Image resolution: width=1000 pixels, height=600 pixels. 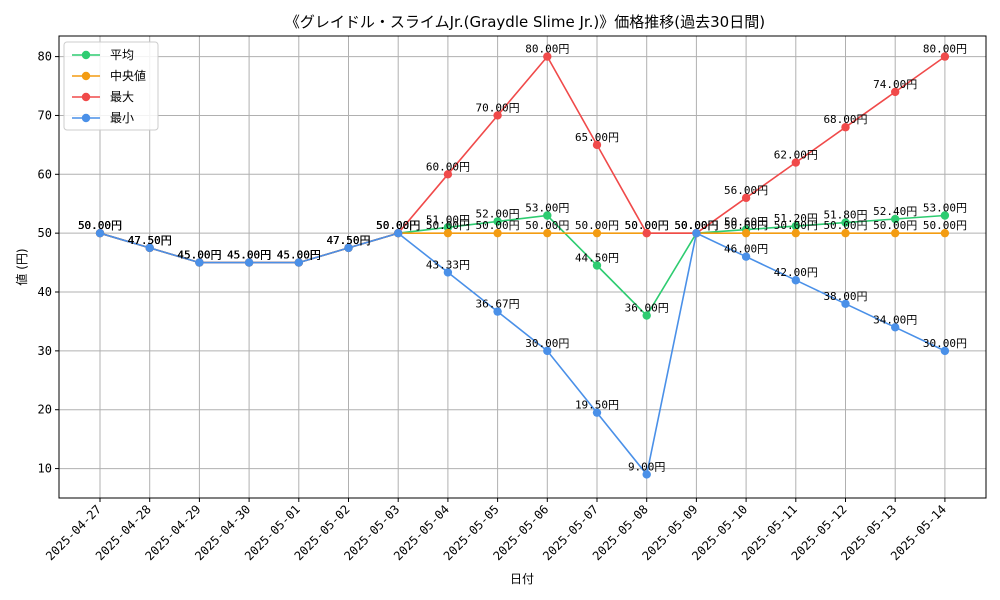 I want to click on data-label: 51.00円, so click(x=448, y=219).